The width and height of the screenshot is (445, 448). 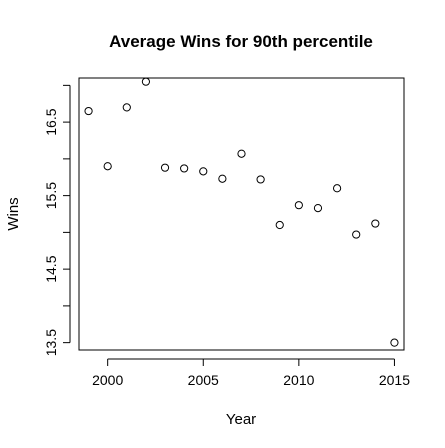 What do you see at coordinates (51, 121) in the screenshot?
I see `y-tick-label: 16.5` at bounding box center [51, 121].